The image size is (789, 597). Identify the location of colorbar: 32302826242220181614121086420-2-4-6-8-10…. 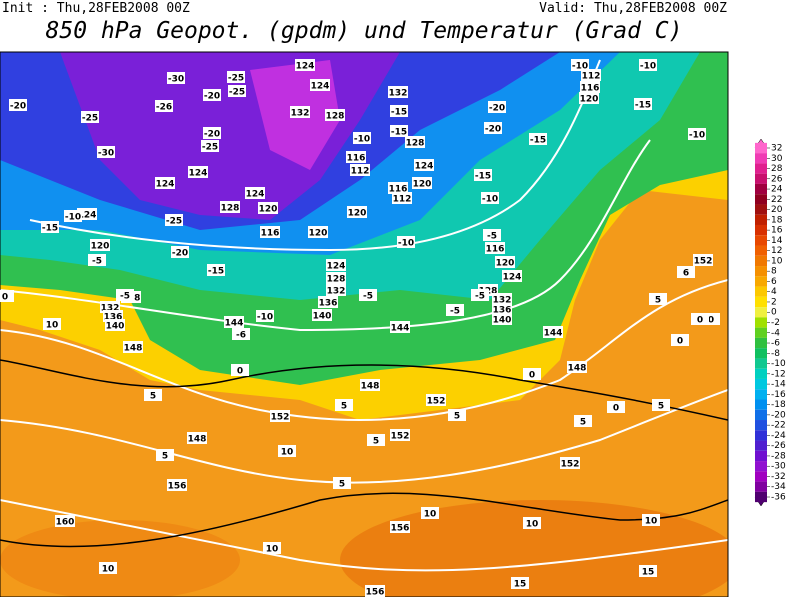
(770, 322).